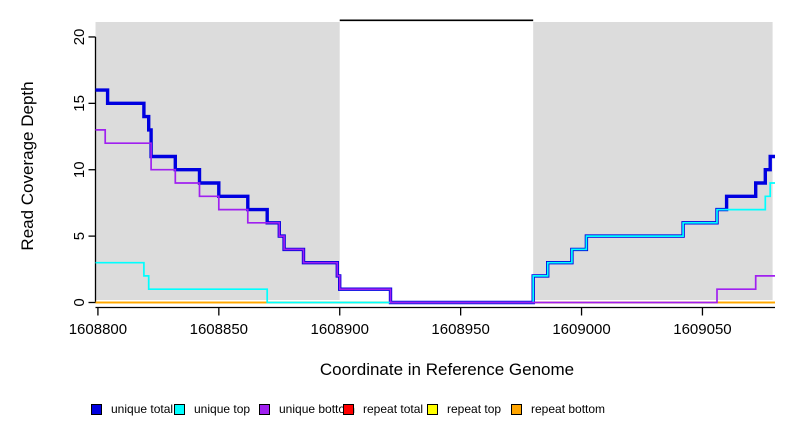  I want to click on y-tick-label: 0, so click(79, 302).